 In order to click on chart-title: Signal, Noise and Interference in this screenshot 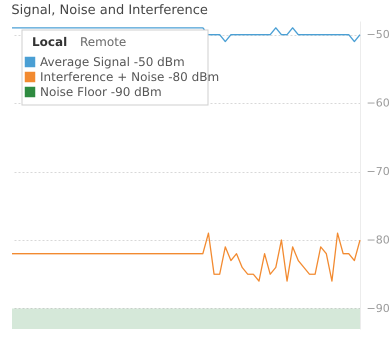, I will do `click(109, 10)`.